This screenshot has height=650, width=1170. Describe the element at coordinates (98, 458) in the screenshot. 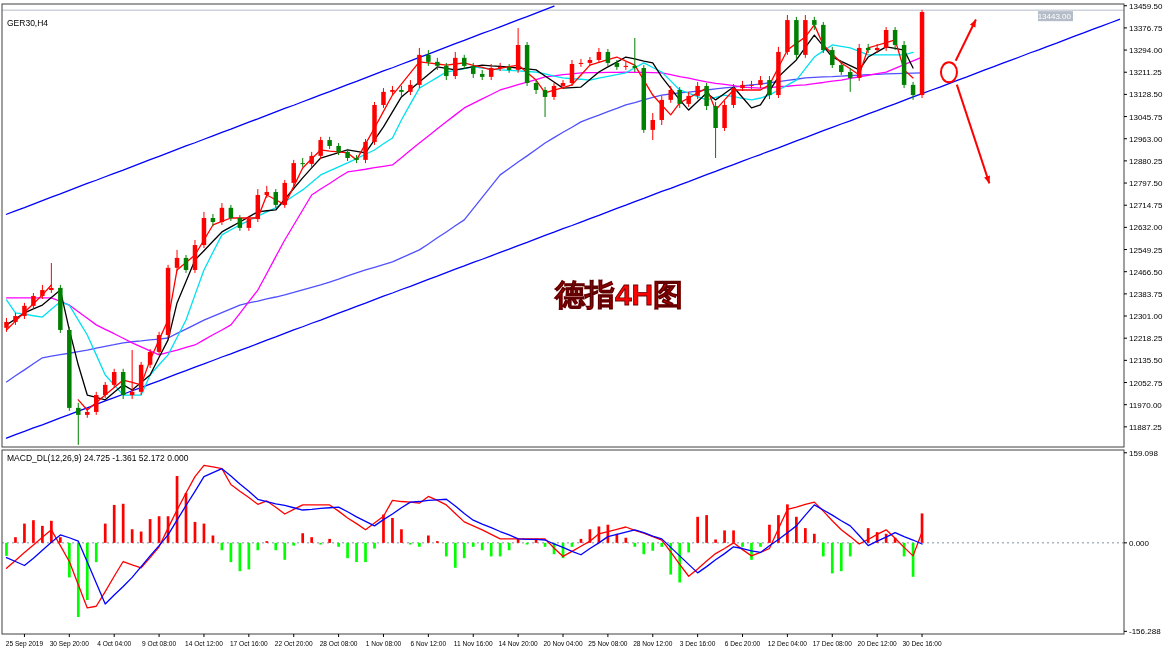

I see `chart-title: MACD_DL(12,26,9) 24.725 -1.361 52.172 0.000` at that location.